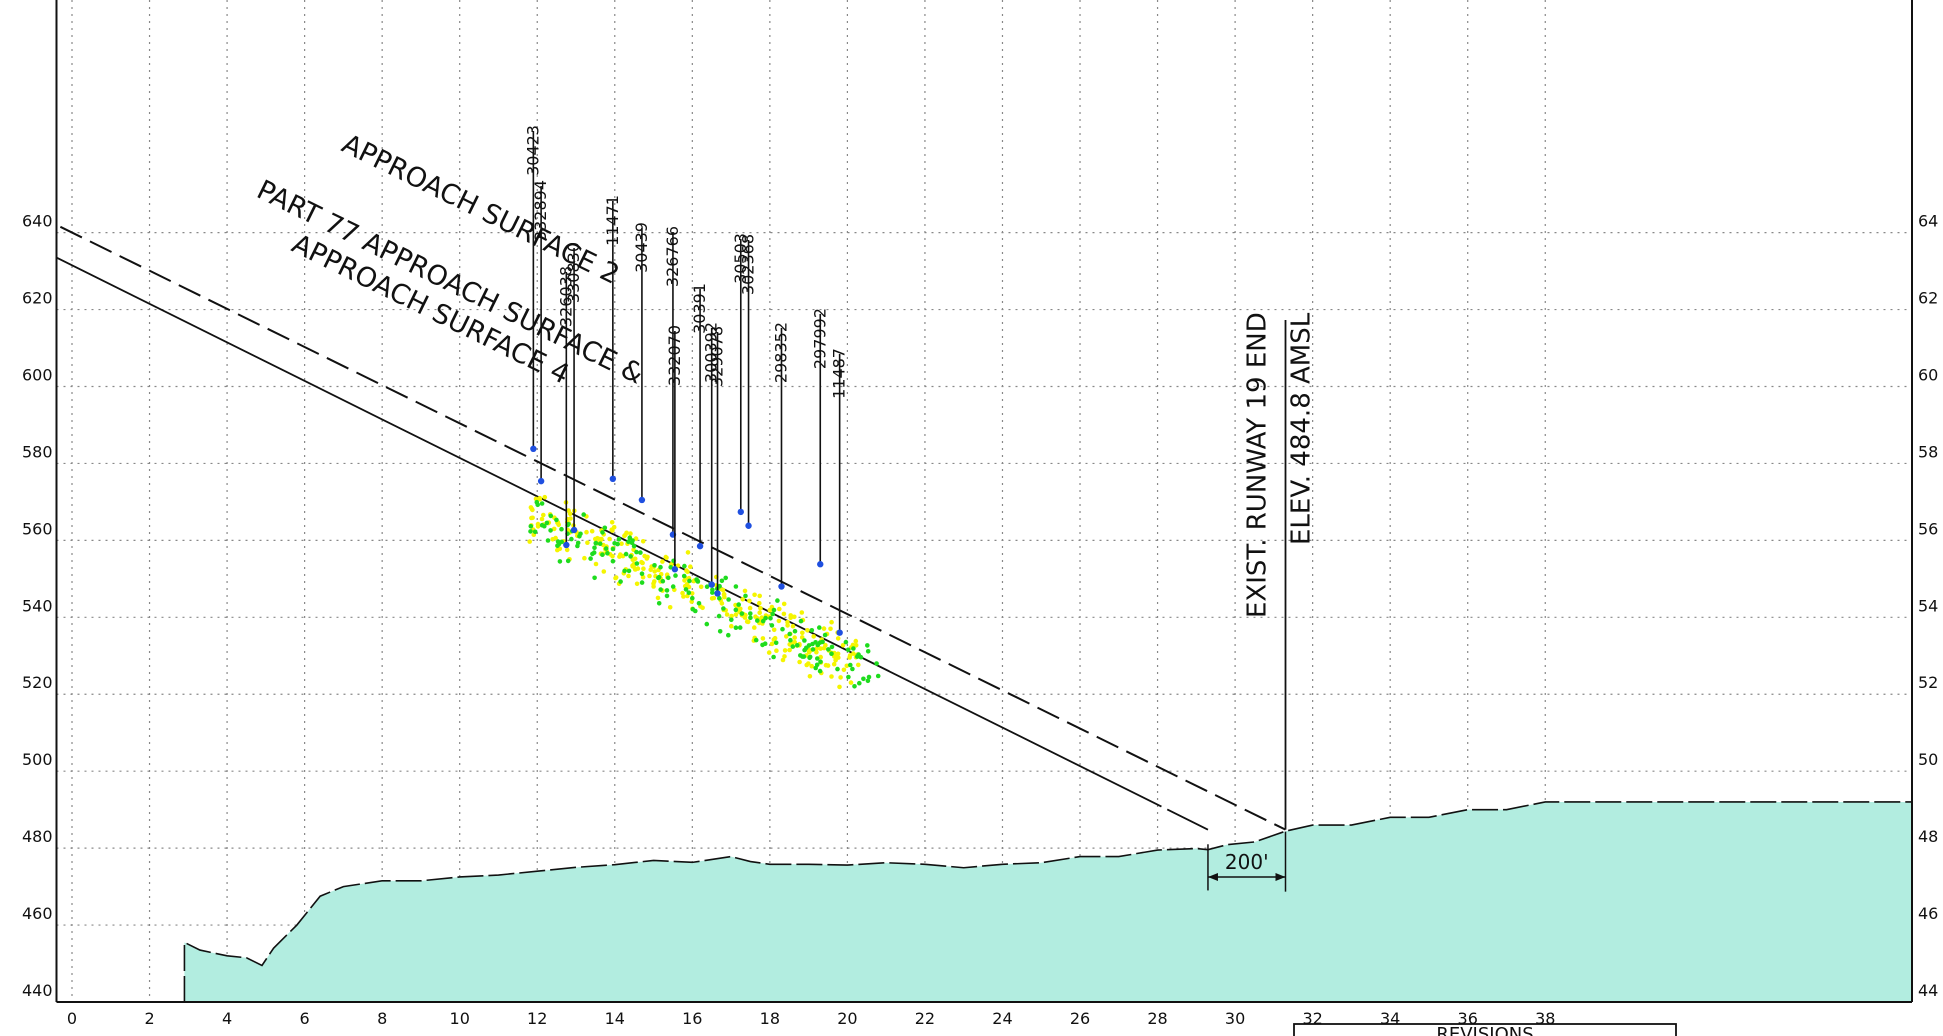  I want to click on runway-end-label: EXIST. RUNWAY 19 END, so click(1258, 465).